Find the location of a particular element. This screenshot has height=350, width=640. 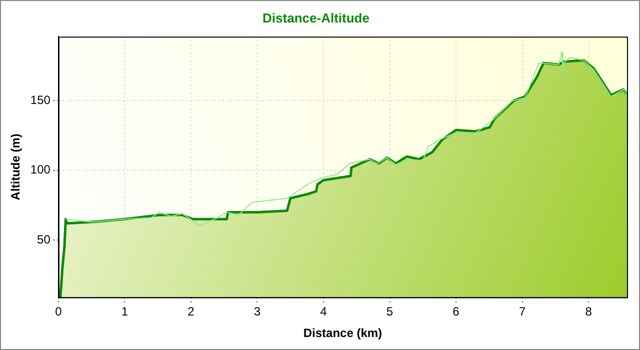

x-tick-label: 3 is located at coordinates (257, 311).